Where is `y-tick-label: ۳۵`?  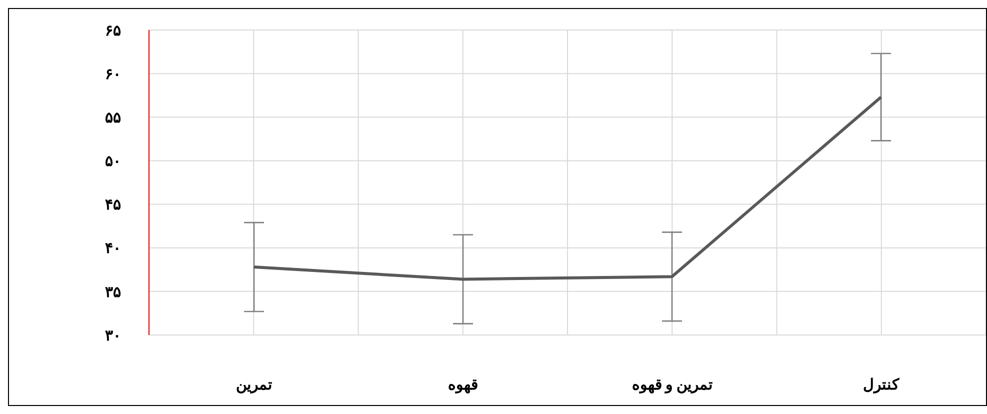
y-tick-label: ۳۵ is located at coordinates (113, 292).